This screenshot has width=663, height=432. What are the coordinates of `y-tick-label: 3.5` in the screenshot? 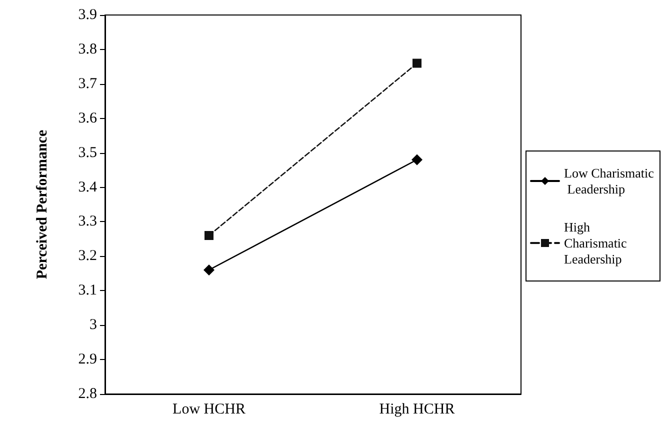 It's located at (87, 152).